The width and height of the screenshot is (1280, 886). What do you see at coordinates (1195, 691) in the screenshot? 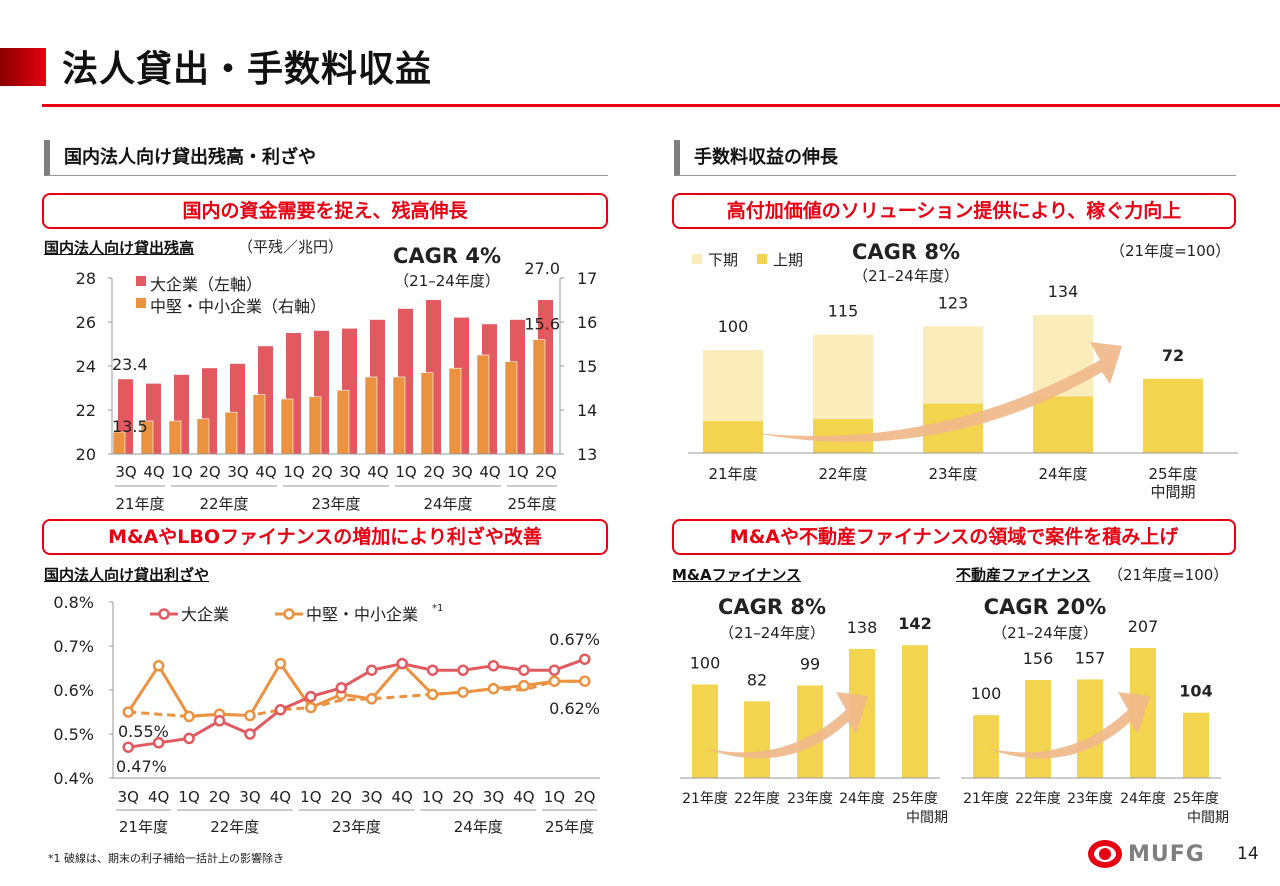
I see `bar-value-label: 104` at bounding box center [1195, 691].